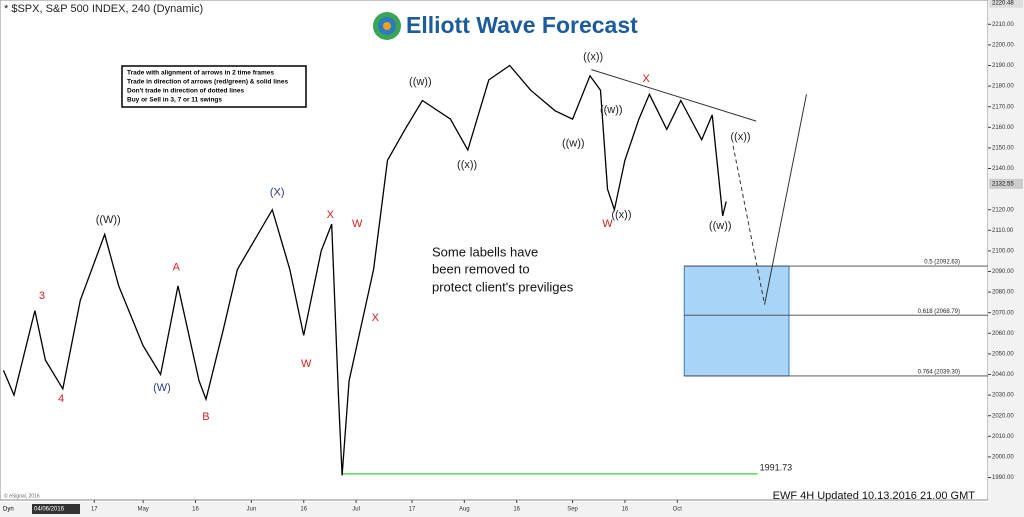 This screenshot has width=1024, height=517. I want to click on y-tick-label: 2160.00, so click(1003, 128).